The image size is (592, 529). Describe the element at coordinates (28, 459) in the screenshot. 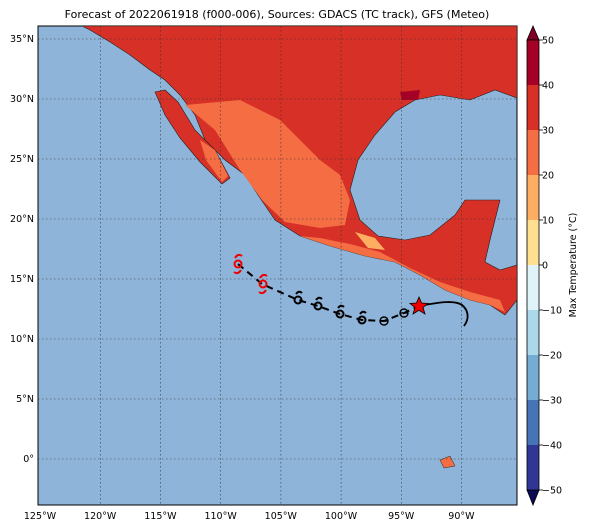

I see `latitude-label: 0°` at that location.